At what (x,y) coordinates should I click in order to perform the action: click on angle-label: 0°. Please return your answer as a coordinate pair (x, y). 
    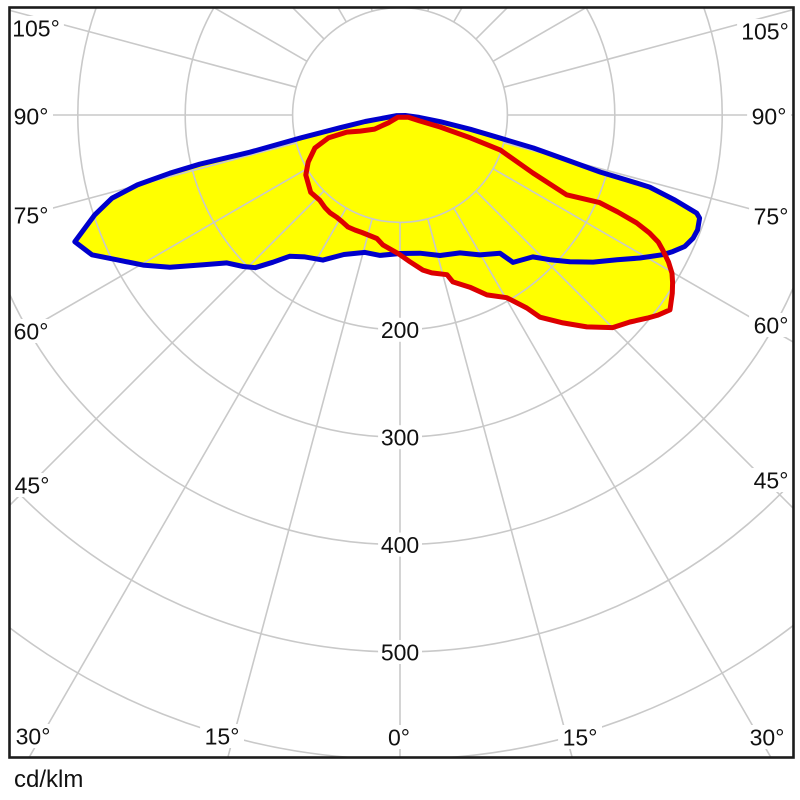
    Looking at the image, I should click on (399, 737).